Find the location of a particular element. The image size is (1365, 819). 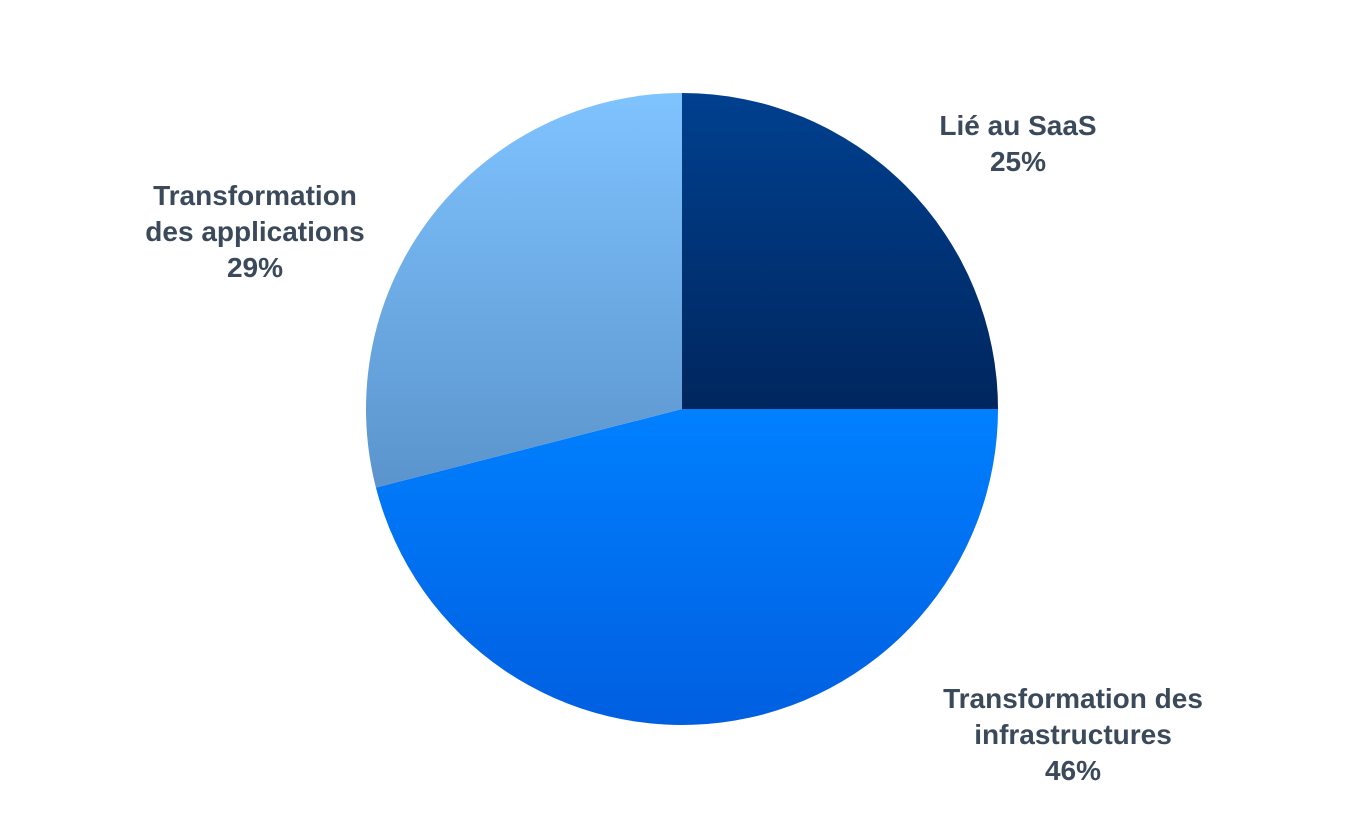

slice-value-label: 29% is located at coordinates (255, 267).